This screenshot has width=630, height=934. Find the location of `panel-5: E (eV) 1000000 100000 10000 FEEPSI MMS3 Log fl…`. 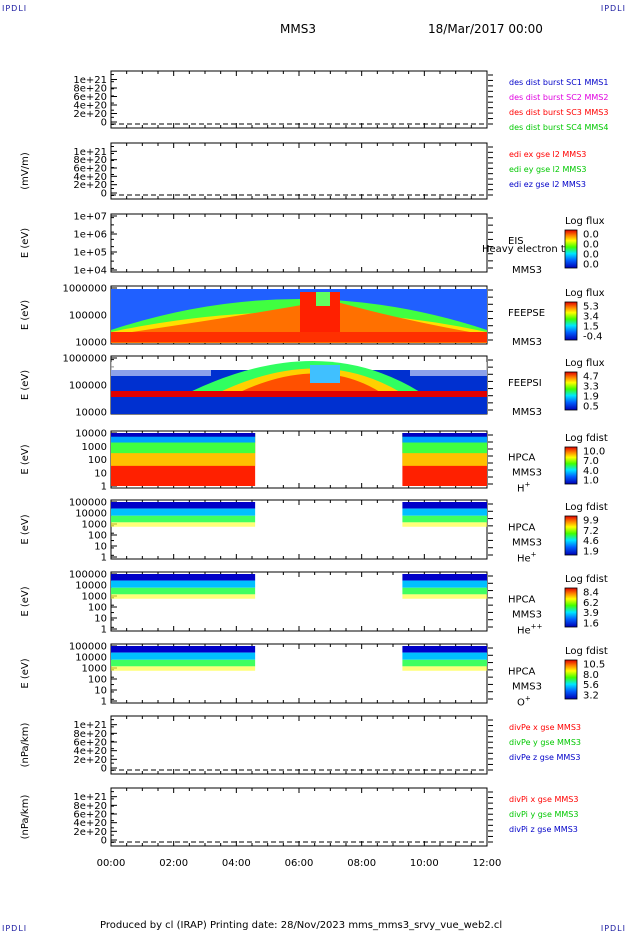

panel-5: E (eV) 1000000 100000 10000 FEEPSI MMS3 Log fl… is located at coordinates (312, 386).